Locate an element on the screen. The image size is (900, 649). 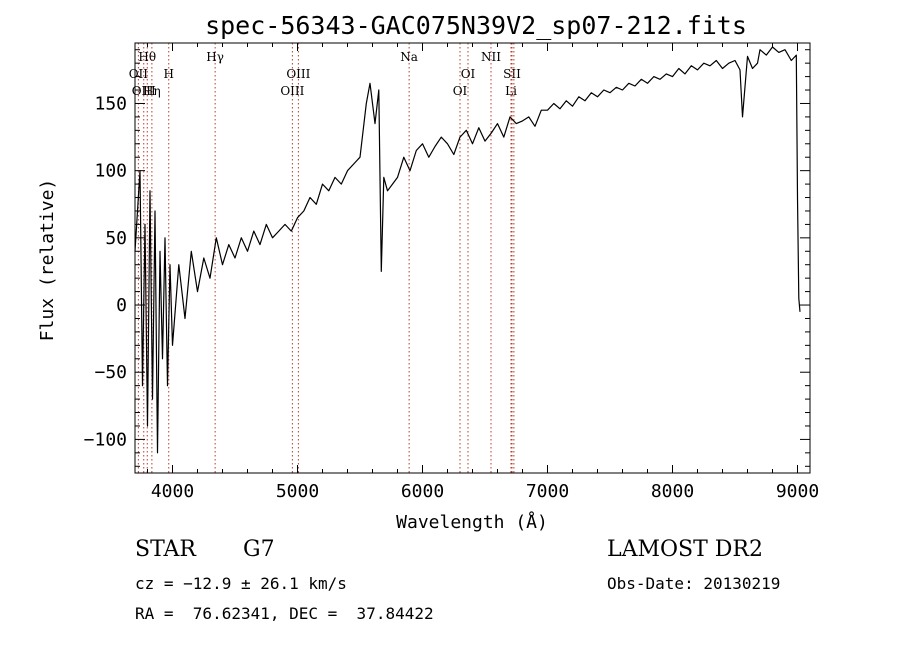
x-tick-label: 4000 is located at coordinates (172, 491).